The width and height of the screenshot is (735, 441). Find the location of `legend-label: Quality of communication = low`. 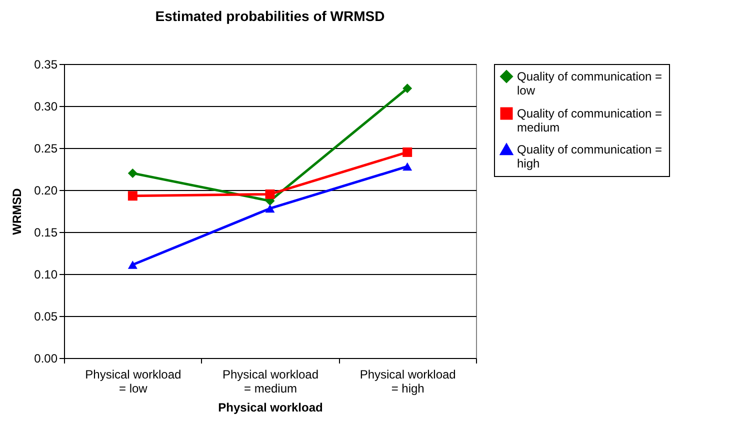

legend-label: Quality of communication = low is located at coordinates (589, 84).